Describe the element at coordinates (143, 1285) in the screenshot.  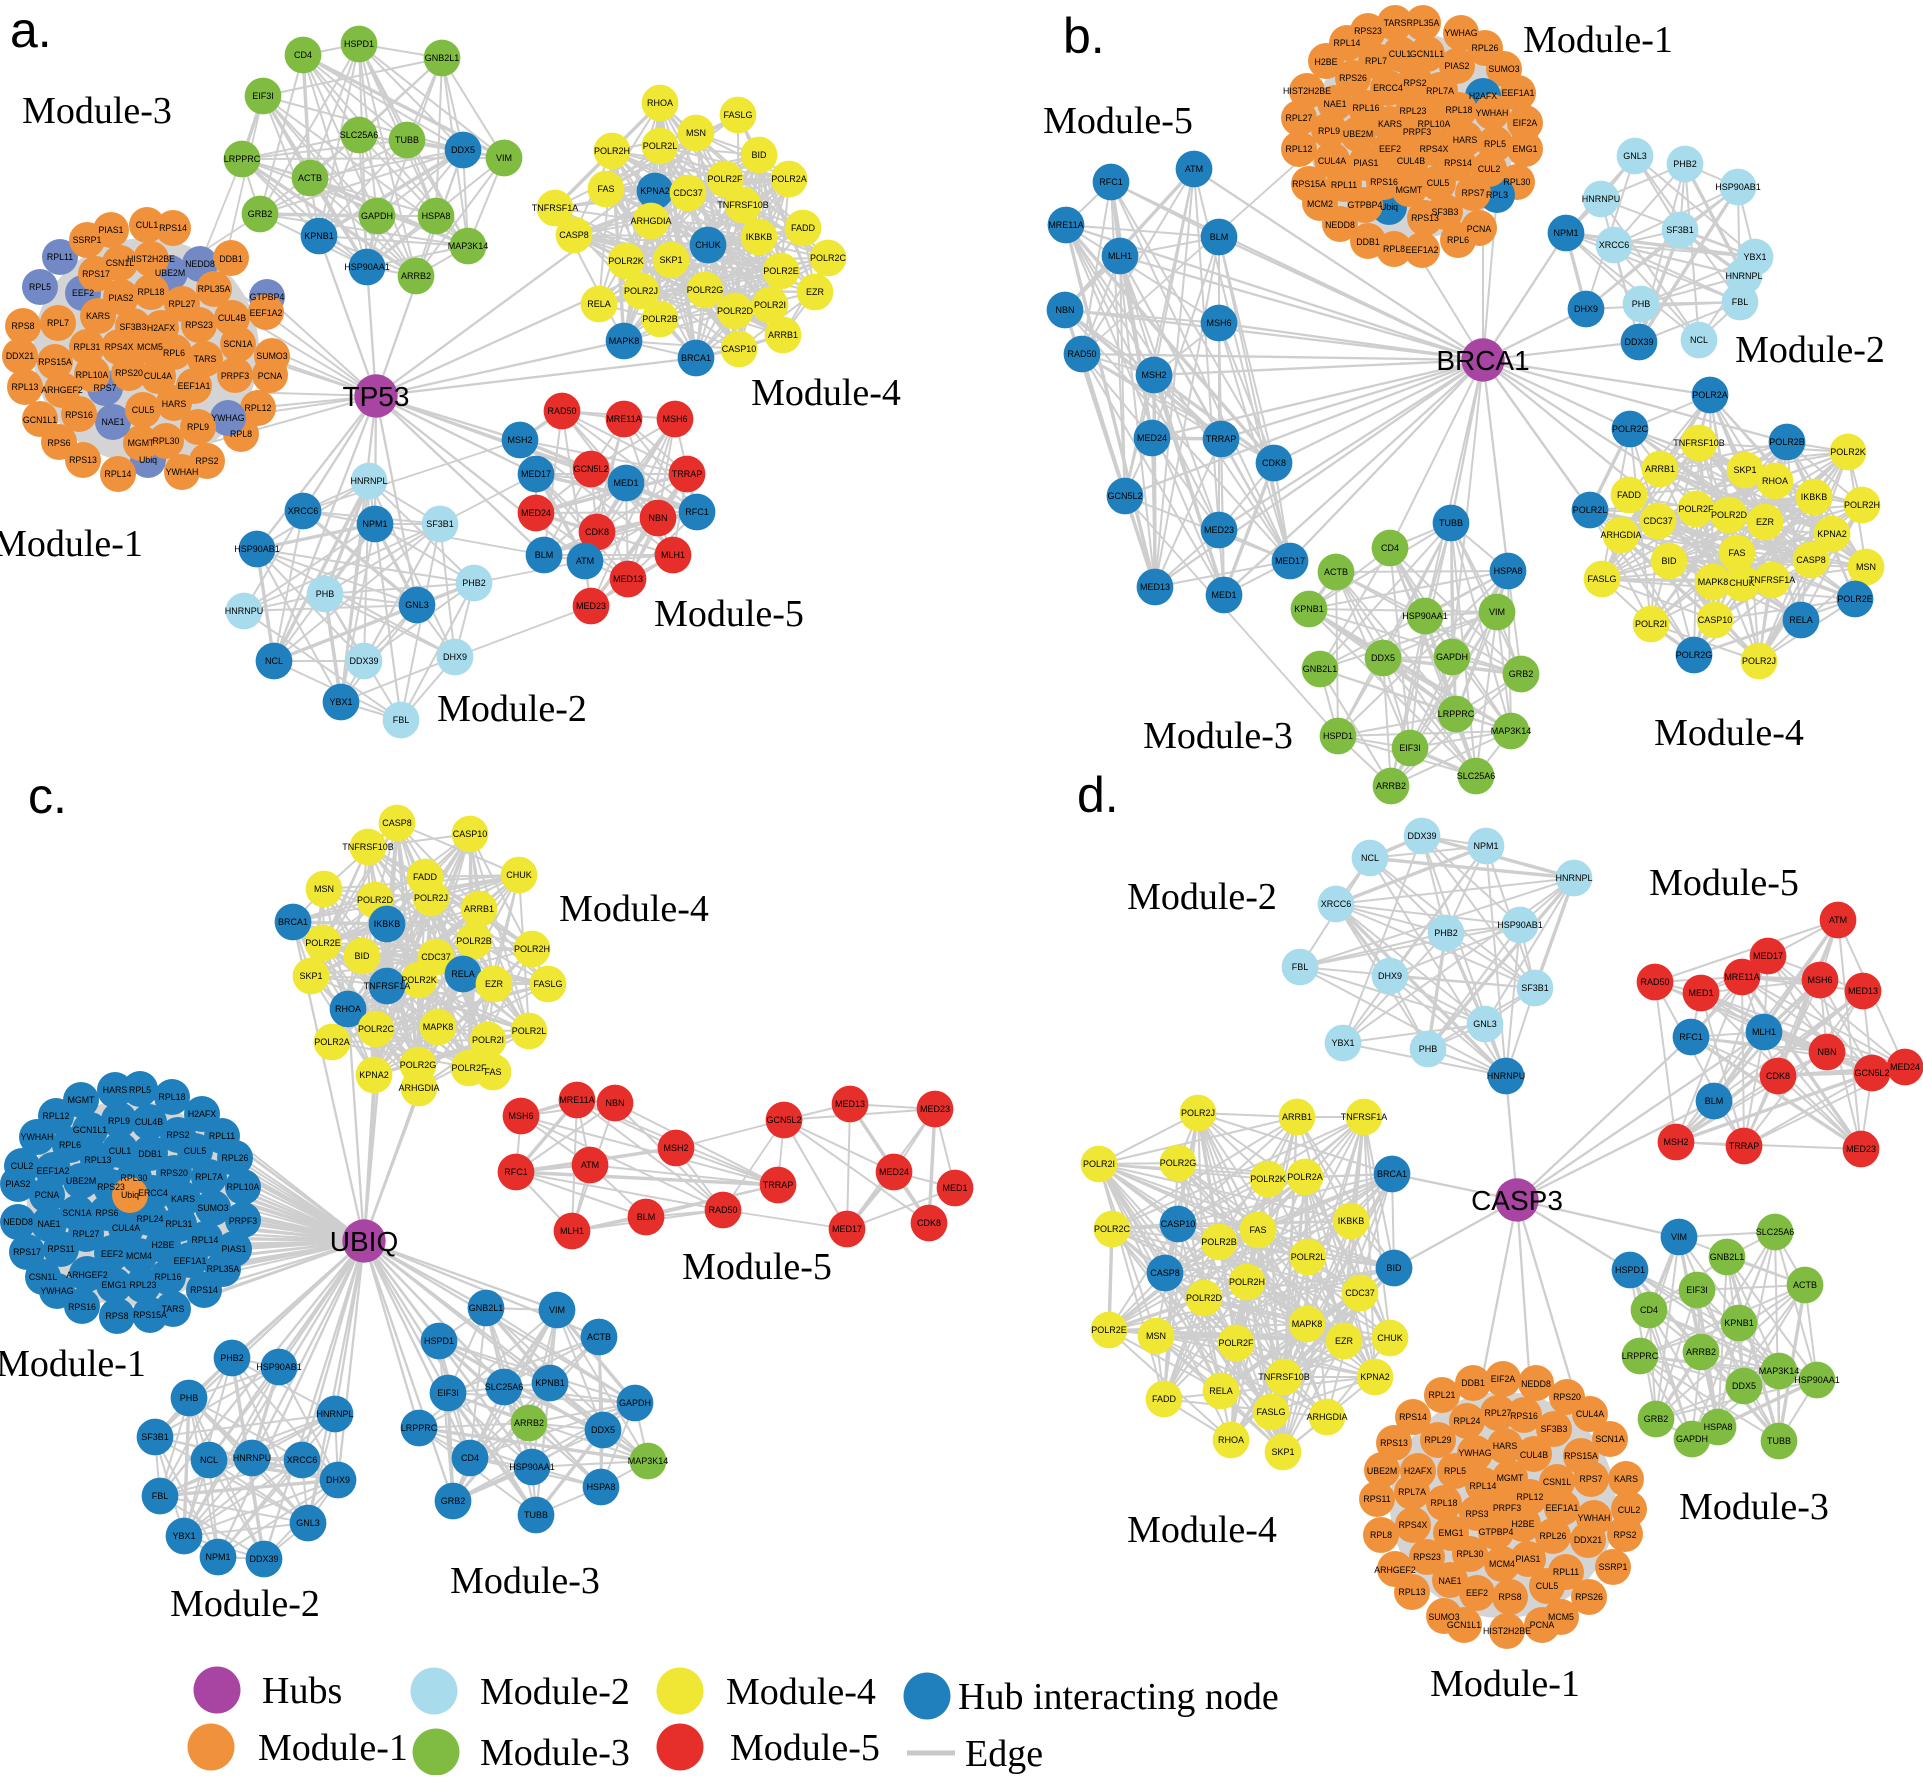
I see `svg-text: RPL23` at that location.